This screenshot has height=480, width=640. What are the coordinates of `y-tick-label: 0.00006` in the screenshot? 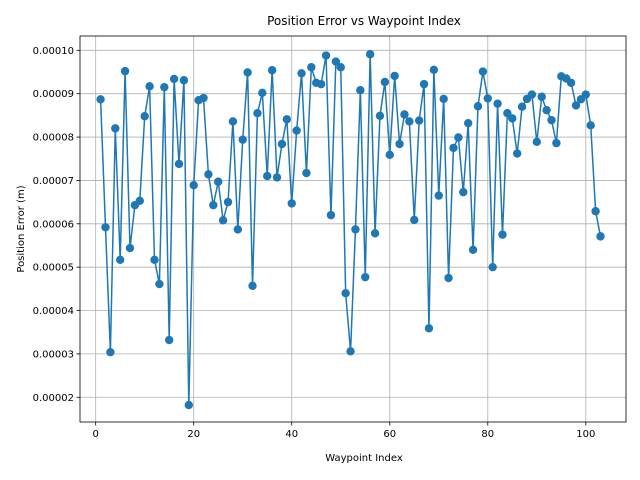 It's located at (53, 224).